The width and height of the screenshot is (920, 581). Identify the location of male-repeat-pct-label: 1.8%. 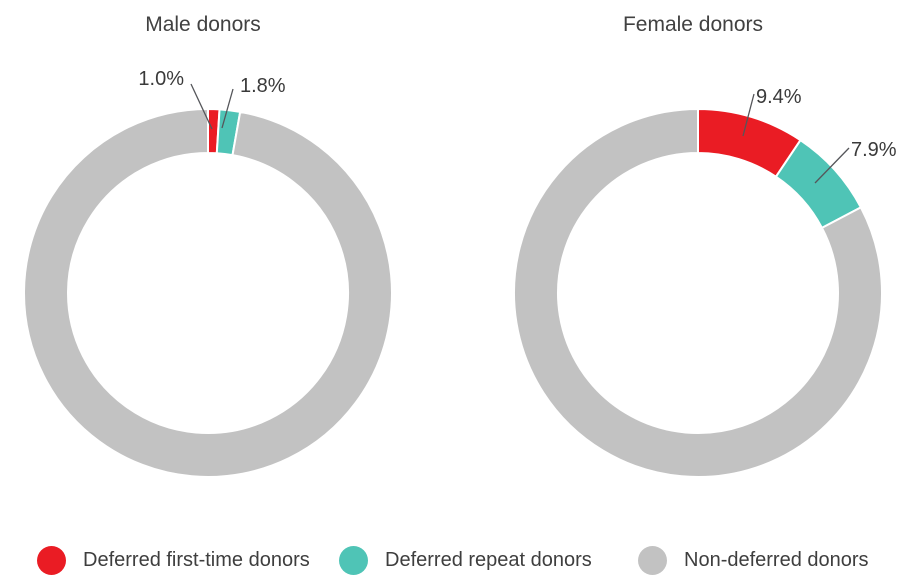
(263, 86).